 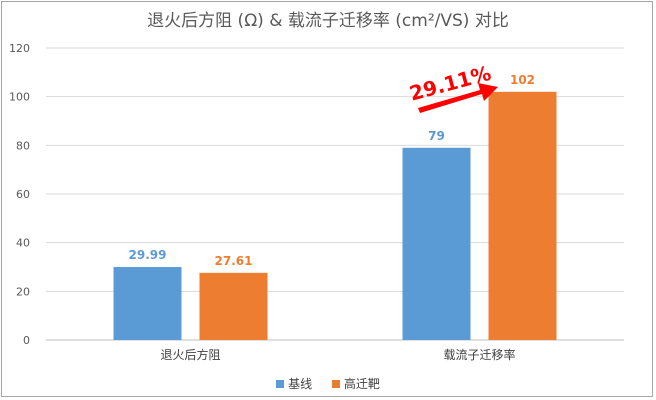 I want to click on legend-swatch-high-mobility-target, so click(x=335, y=383).